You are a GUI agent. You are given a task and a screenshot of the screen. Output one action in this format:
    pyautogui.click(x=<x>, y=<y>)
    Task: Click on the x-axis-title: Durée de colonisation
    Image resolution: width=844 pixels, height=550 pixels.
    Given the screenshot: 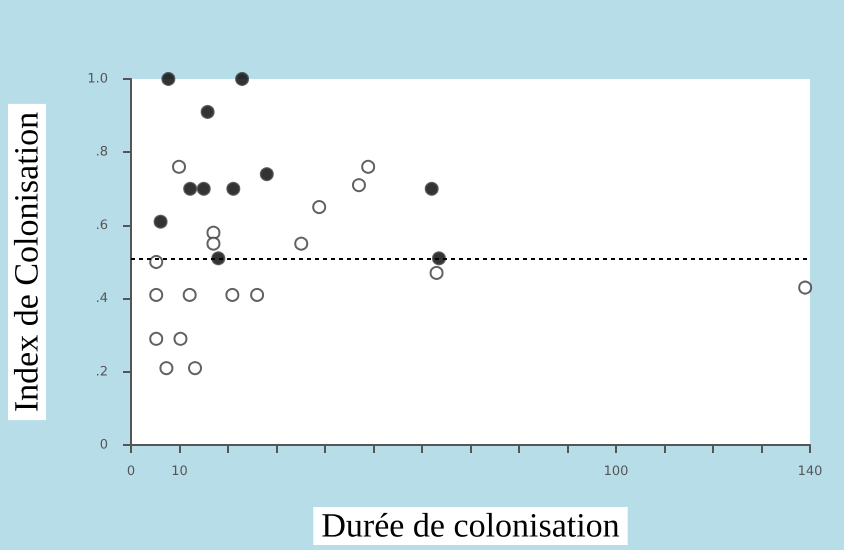 What is the action you would take?
    pyautogui.click(x=470, y=526)
    